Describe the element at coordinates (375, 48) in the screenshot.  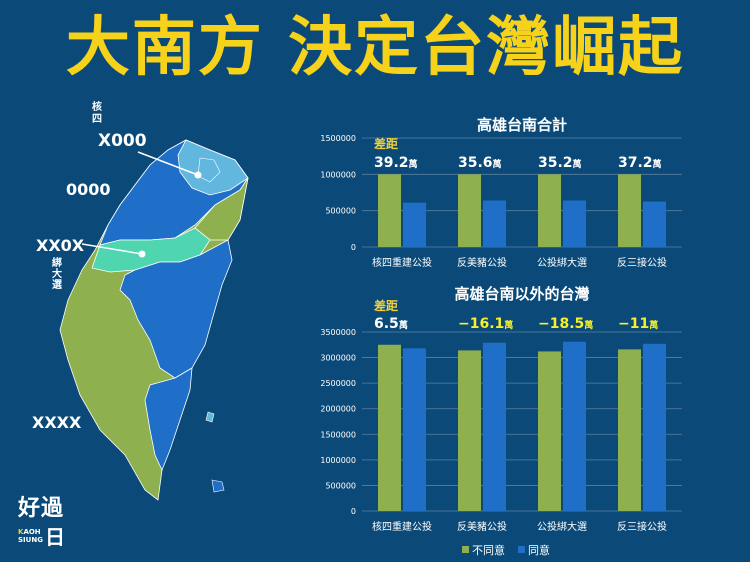
I see `page-title: 大南方 決定台灣崛起` at that location.